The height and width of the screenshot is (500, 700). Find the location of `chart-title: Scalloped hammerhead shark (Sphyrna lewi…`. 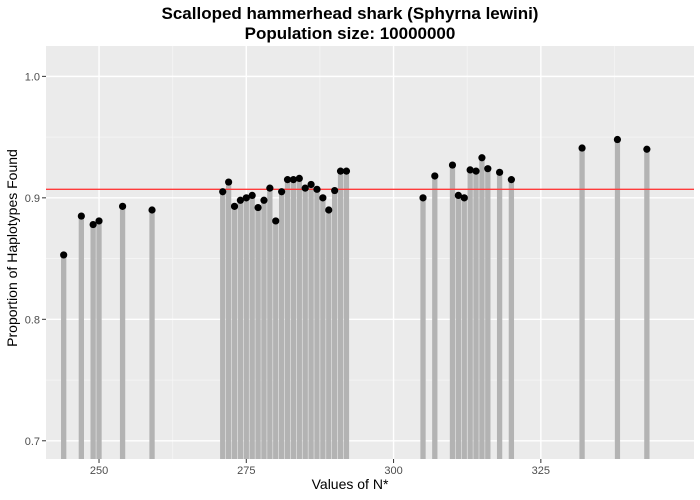

chart-title: Scalloped hammerhead shark (Sphyrna lewi… is located at coordinates (350, 13).